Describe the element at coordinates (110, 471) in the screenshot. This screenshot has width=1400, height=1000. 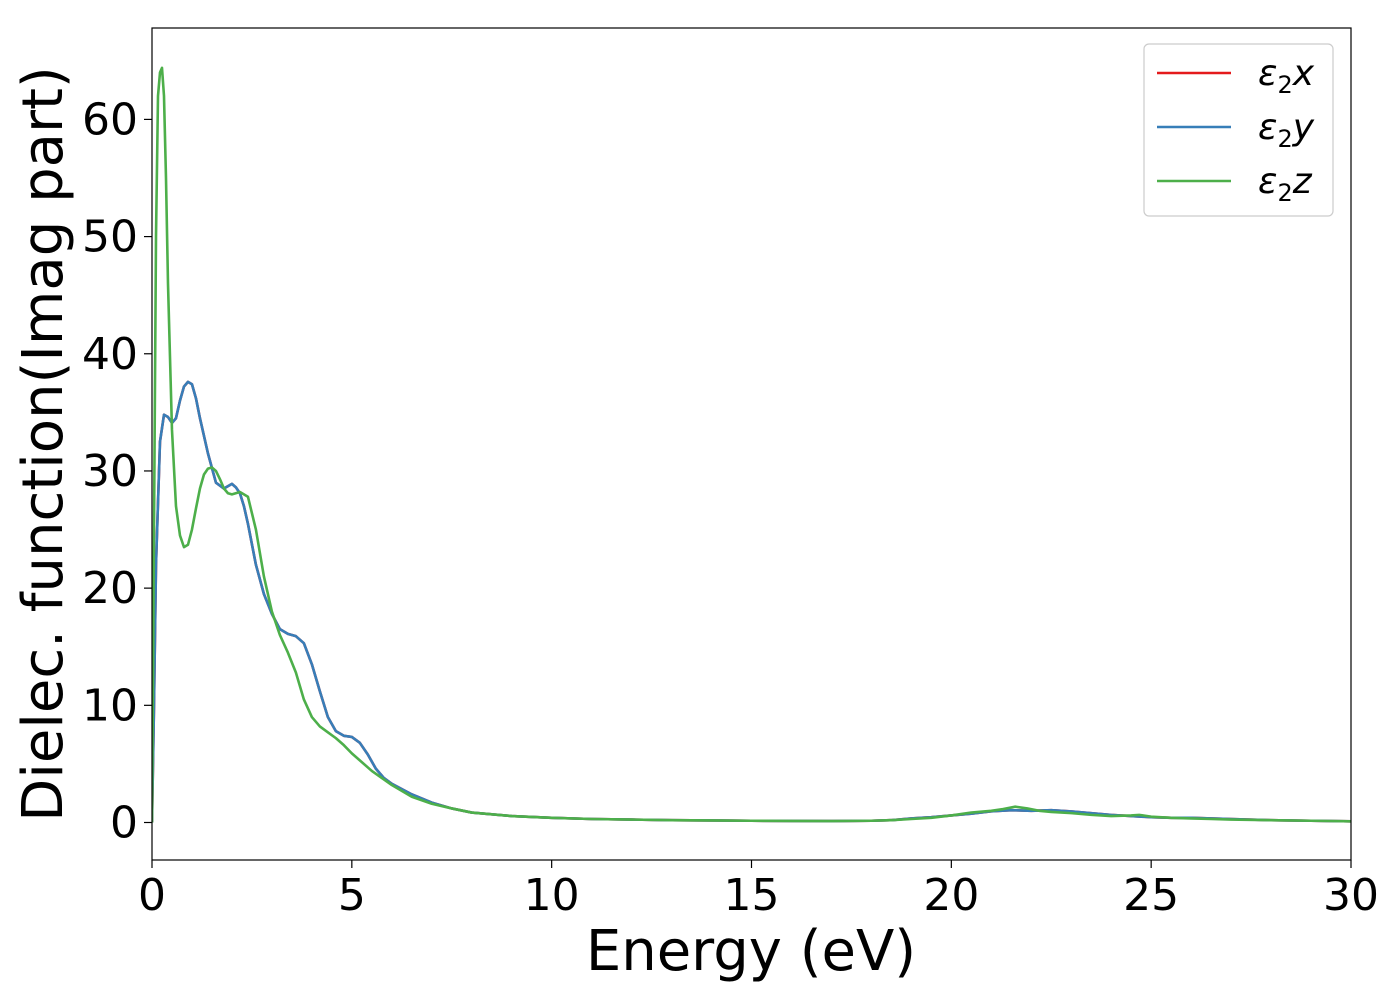
I see `y-tick-label: 30` at that location.